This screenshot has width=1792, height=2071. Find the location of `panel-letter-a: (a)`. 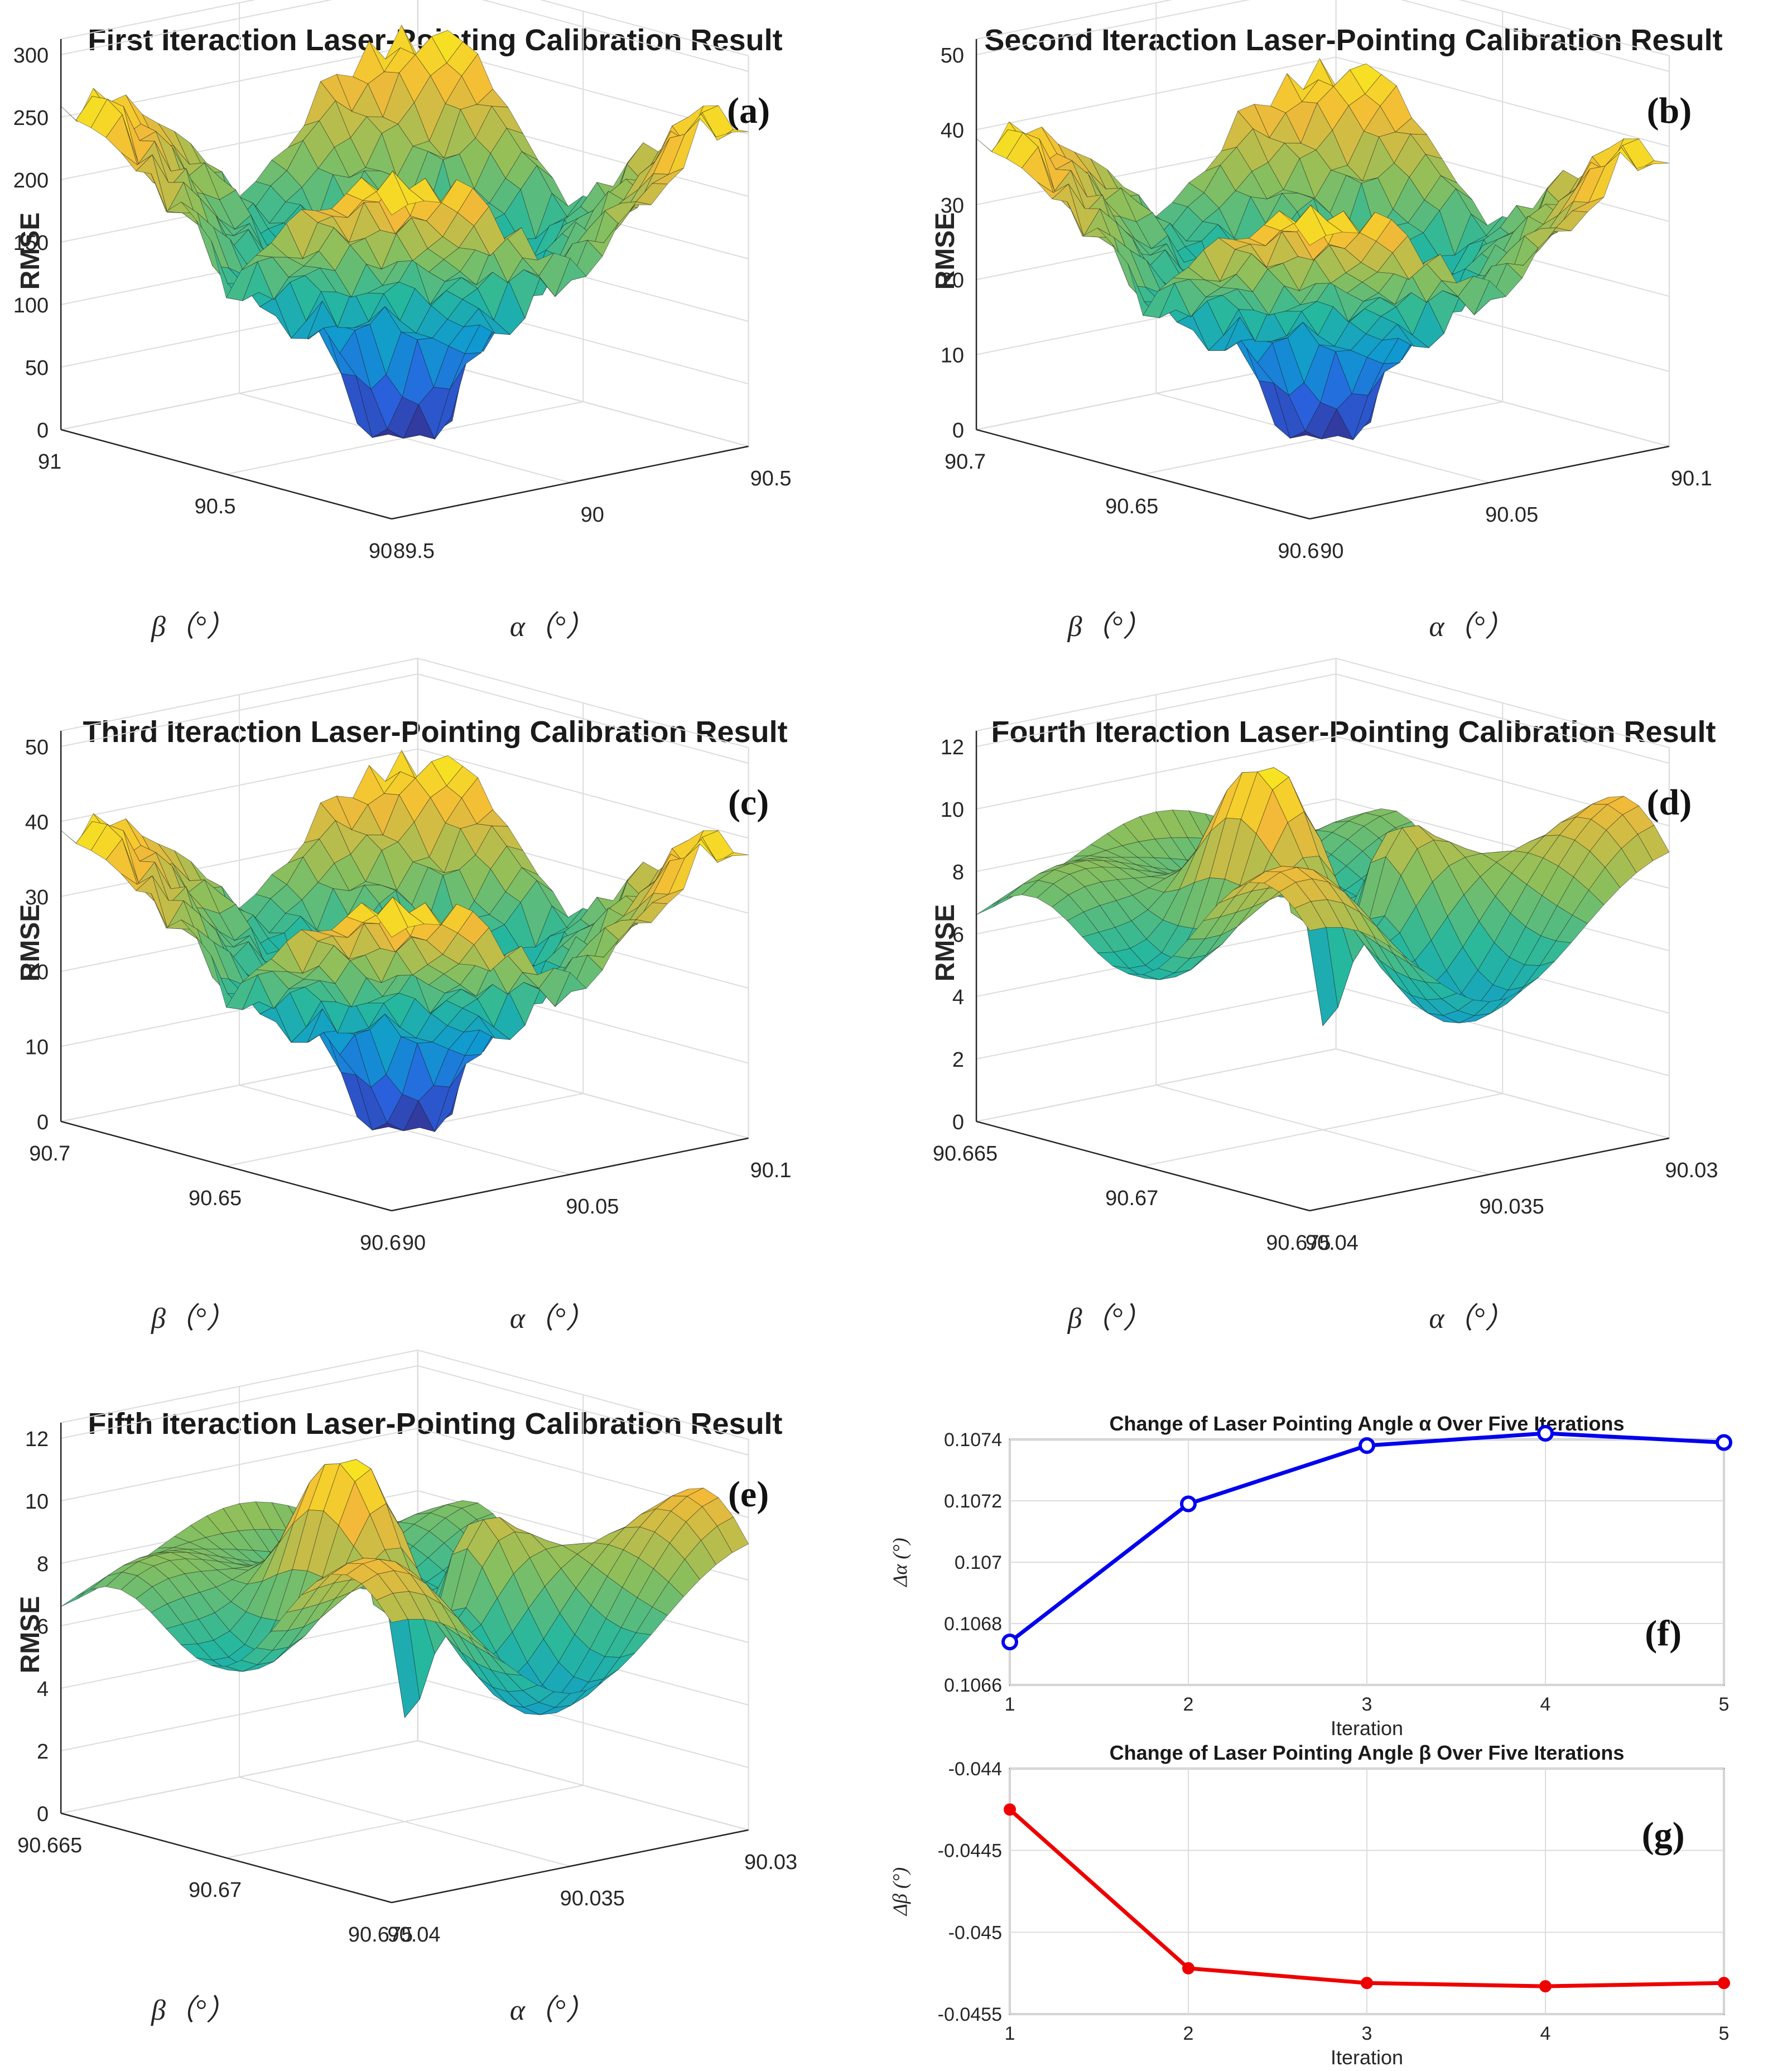

panel-letter-a: (a) is located at coordinates (748, 110).